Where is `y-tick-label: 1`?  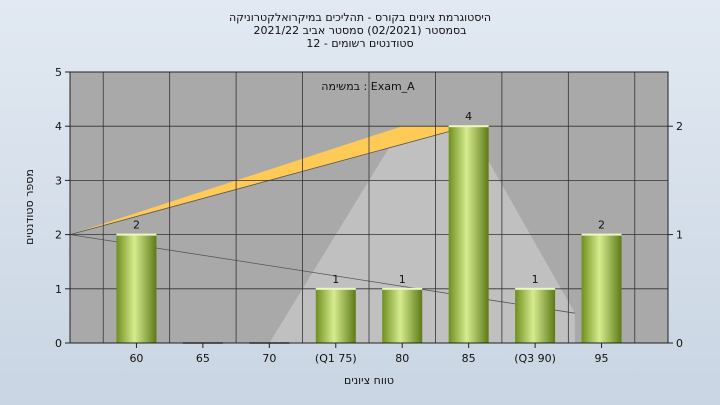 y-tick-label: 1 is located at coordinates (58, 289).